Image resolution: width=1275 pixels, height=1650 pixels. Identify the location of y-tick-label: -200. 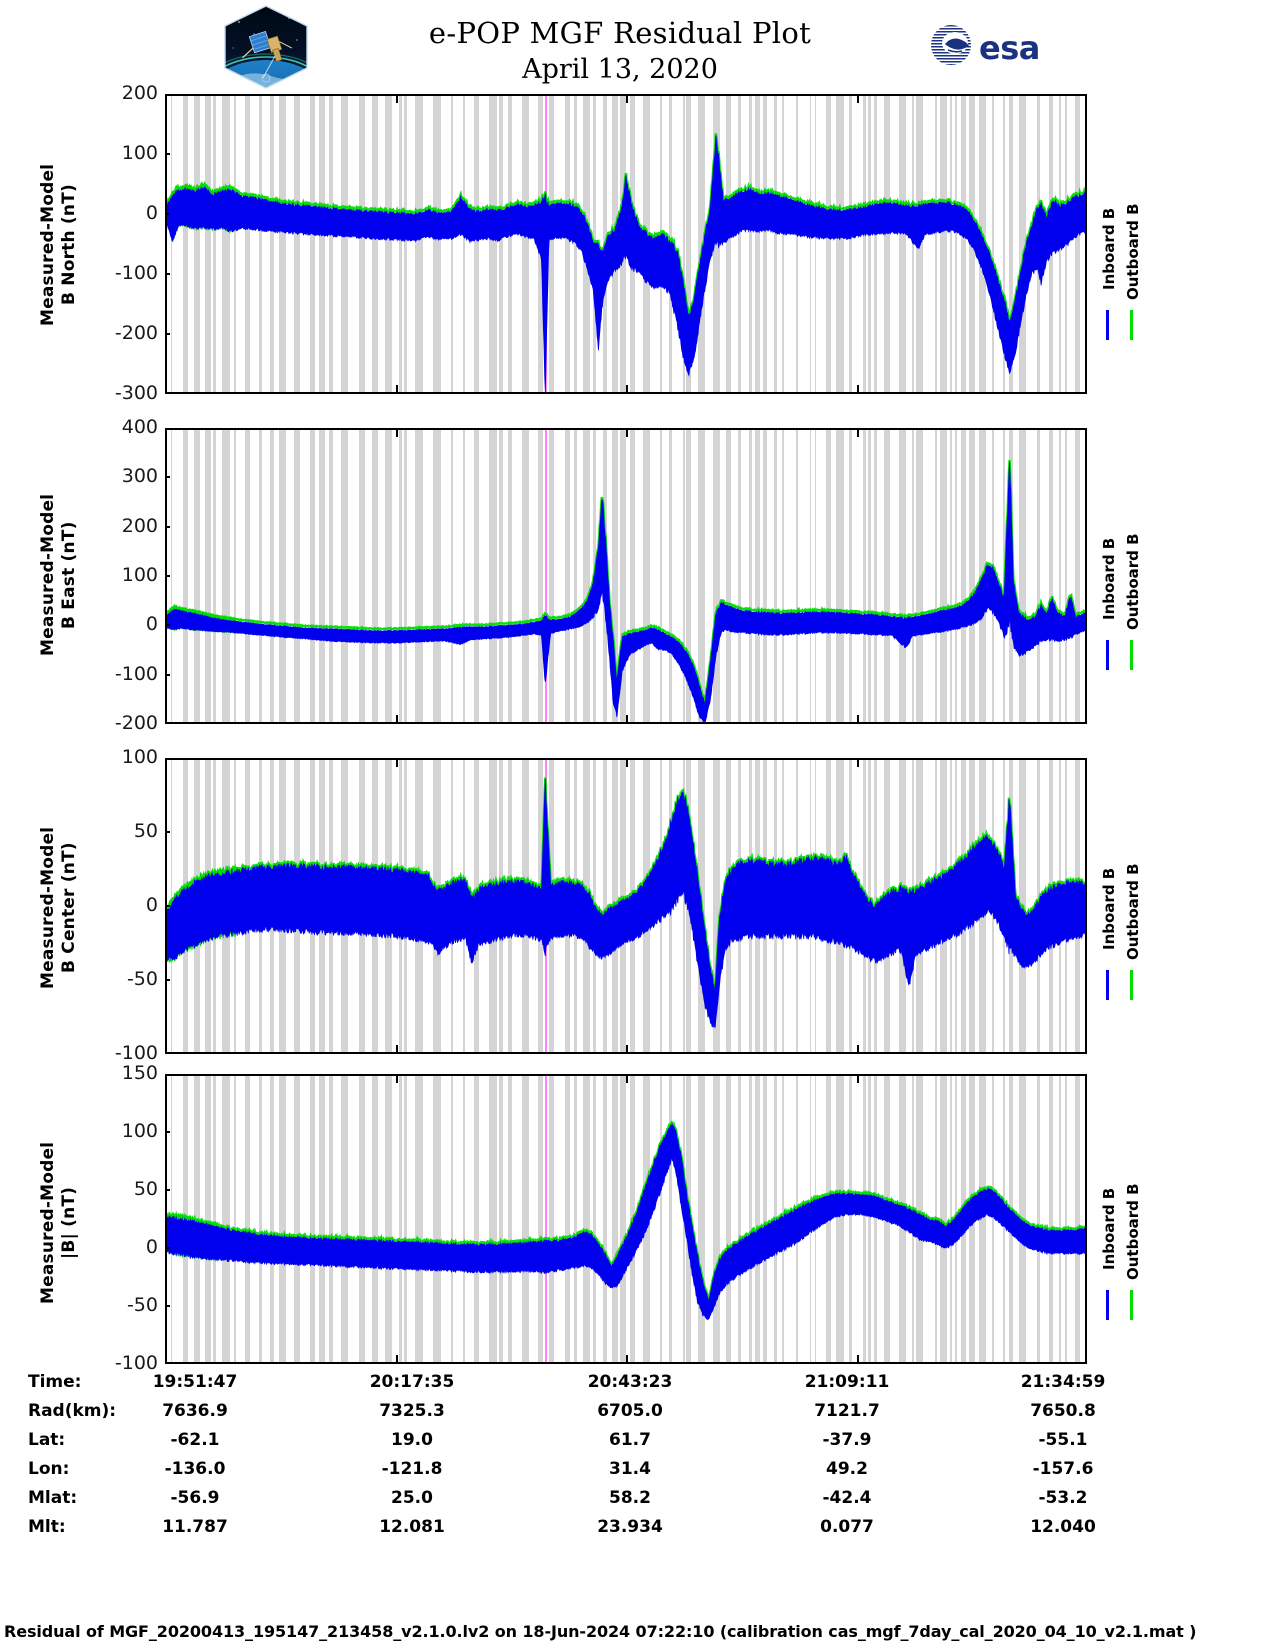
(136, 723).